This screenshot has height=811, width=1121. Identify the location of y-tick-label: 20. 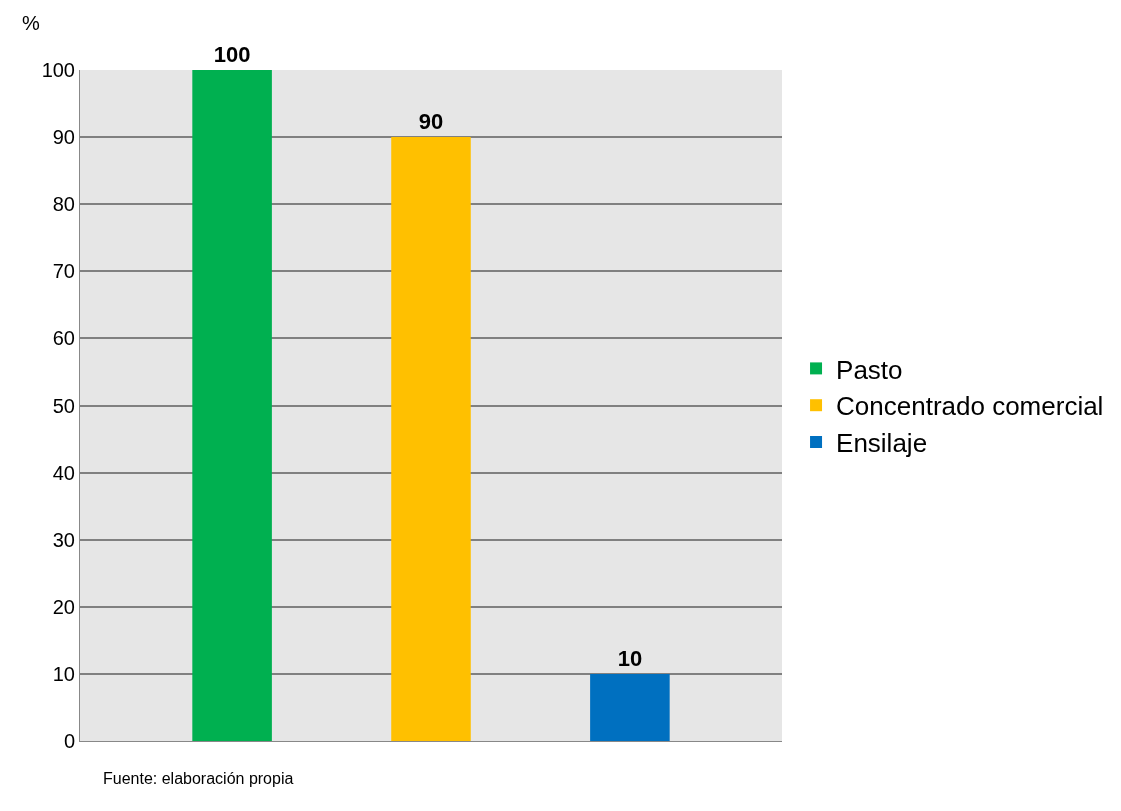
(63, 606).